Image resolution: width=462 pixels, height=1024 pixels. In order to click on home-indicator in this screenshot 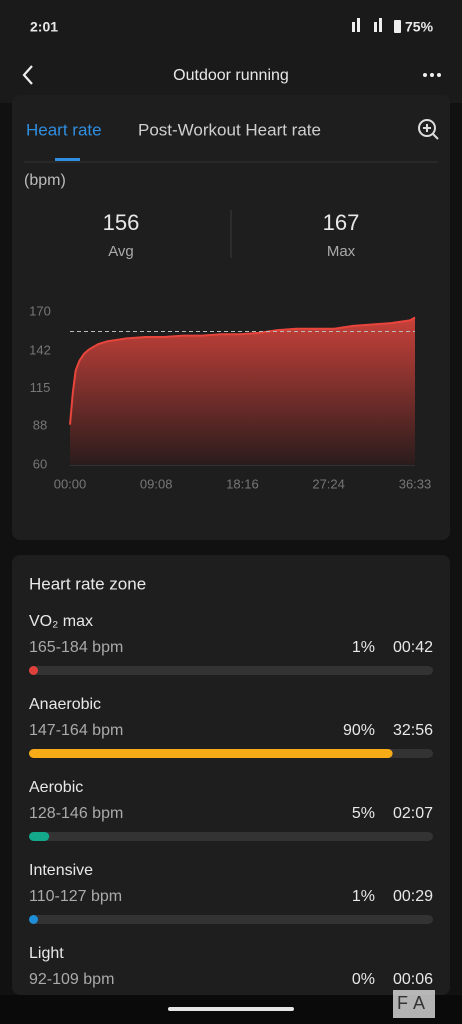, I will do `click(231, 1009)`.